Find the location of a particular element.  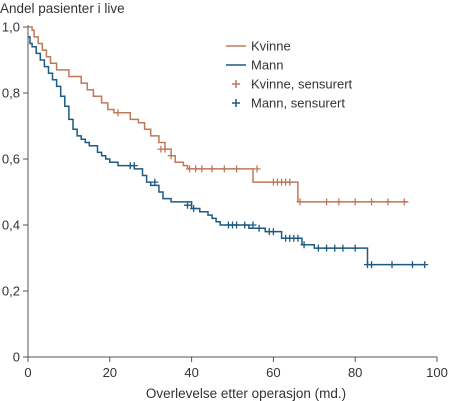

y-tick-label: 0,8 is located at coordinates (11, 93).